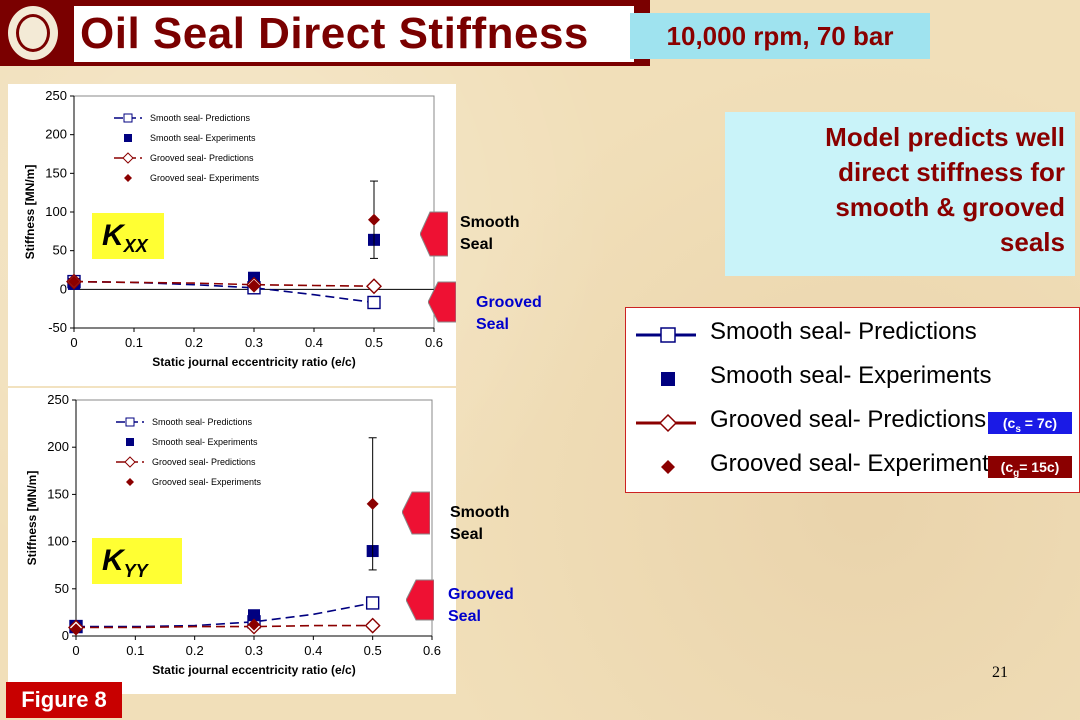  What do you see at coordinates (668, 467) in the screenshot?
I see `filled-diamond-icon` at bounding box center [668, 467].